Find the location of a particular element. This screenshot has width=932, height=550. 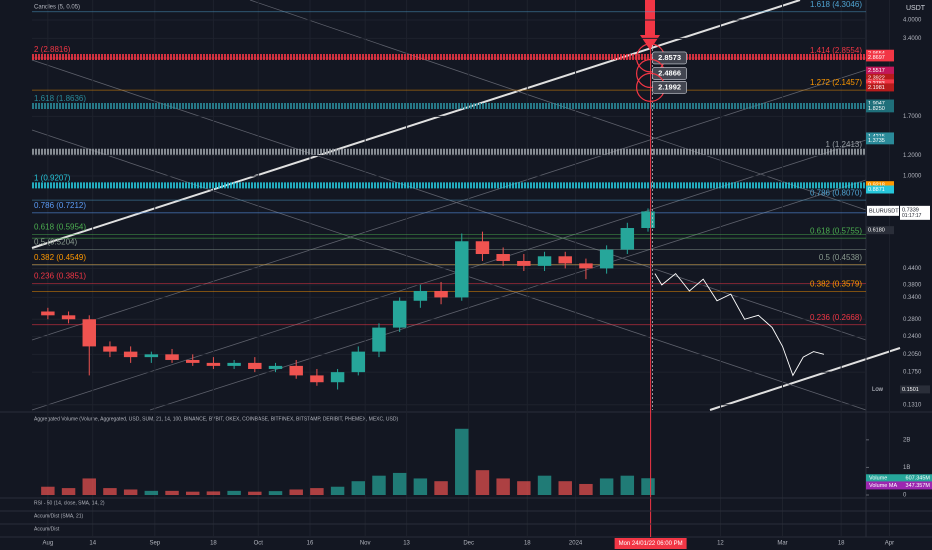

symbol-box is located at coordinates (883, 210).